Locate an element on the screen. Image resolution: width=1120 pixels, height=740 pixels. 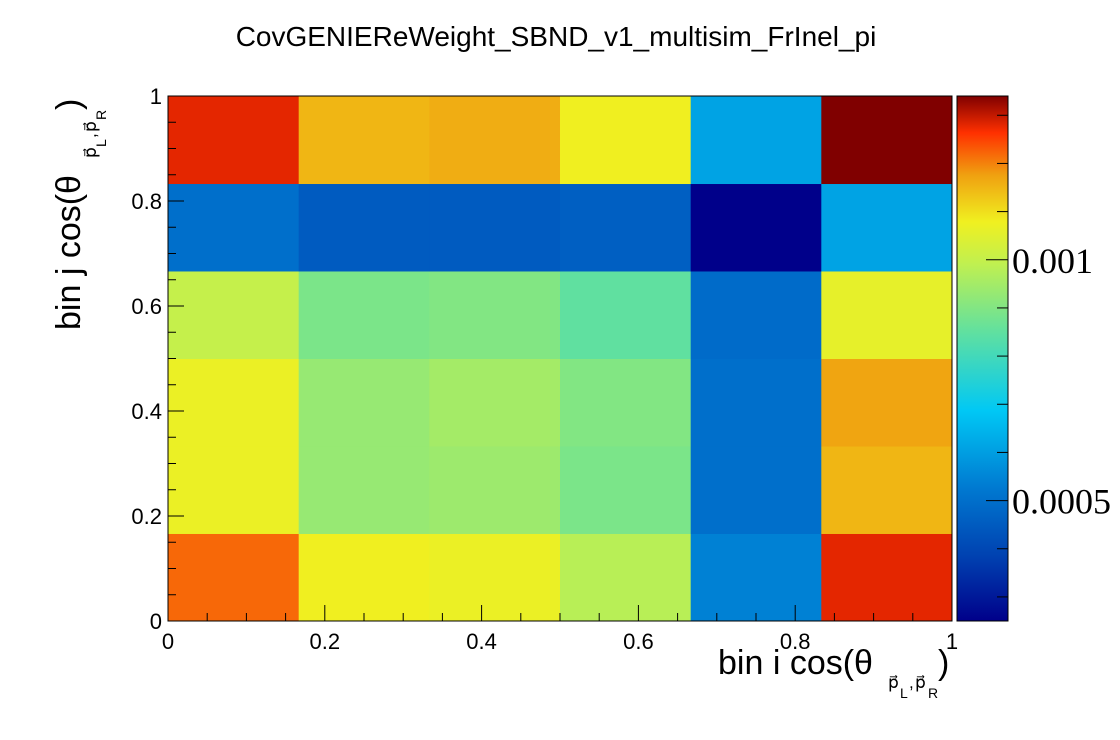
color-scale-bar is located at coordinates (982, 358).